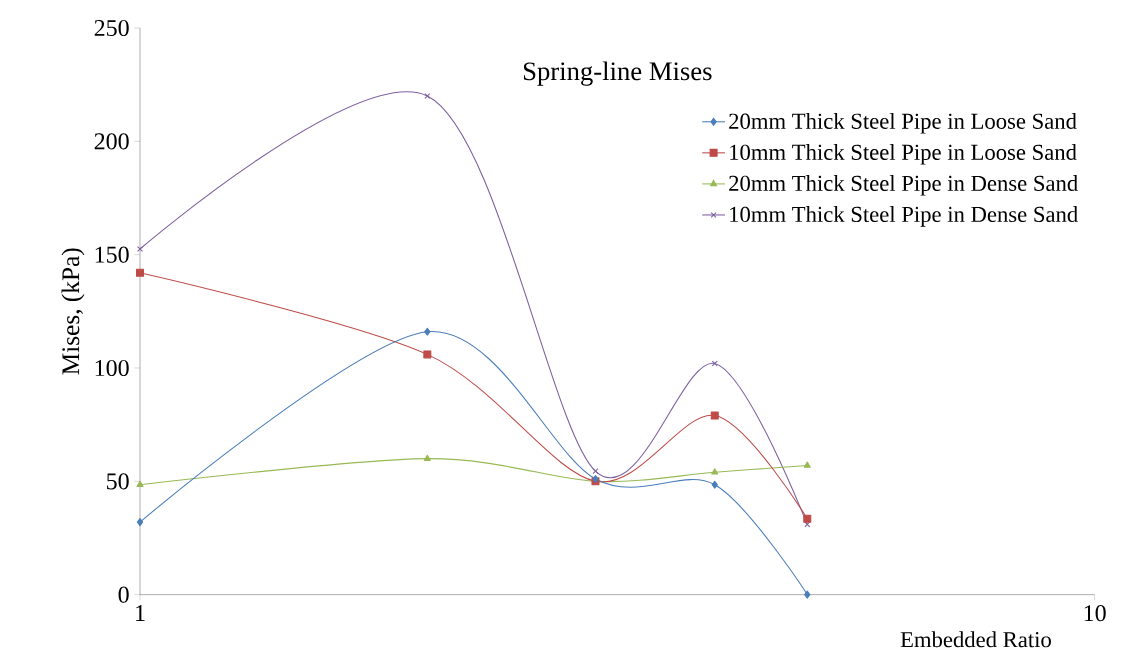 The height and width of the screenshot is (660, 1125). What do you see at coordinates (112, 254) in the screenshot?
I see `y-tick-label: 150` at bounding box center [112, 254].